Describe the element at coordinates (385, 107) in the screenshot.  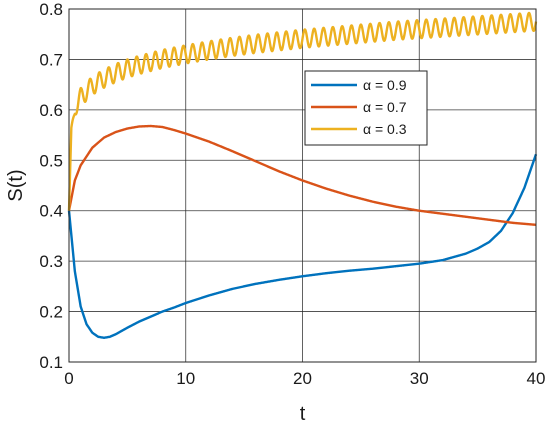
I see `legend-label-2: α = 0.7` at that location.